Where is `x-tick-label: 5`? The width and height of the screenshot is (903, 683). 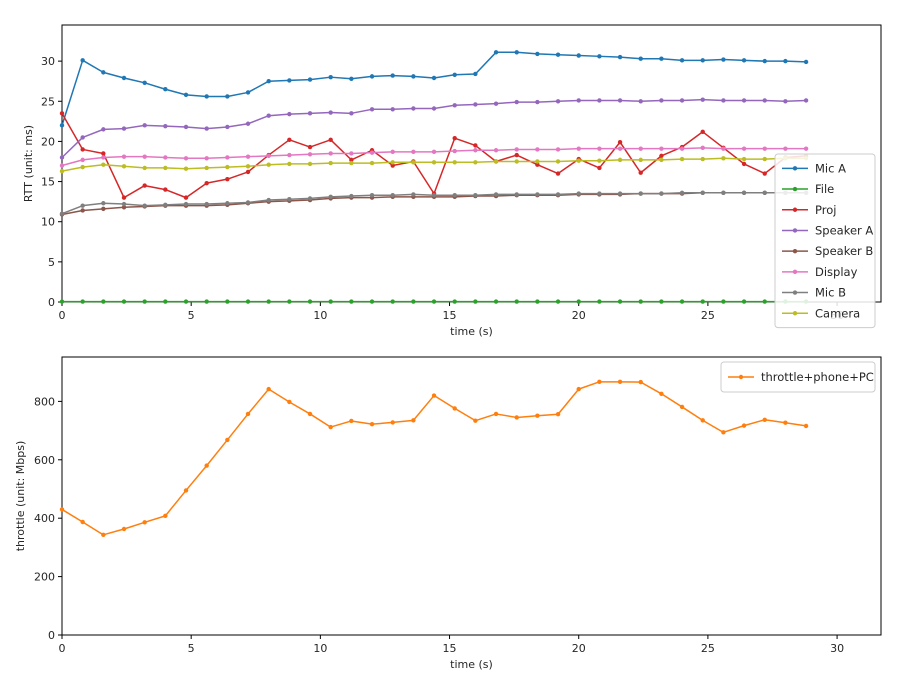 x-tick-label: 5 is located at coordinates (191, 315).